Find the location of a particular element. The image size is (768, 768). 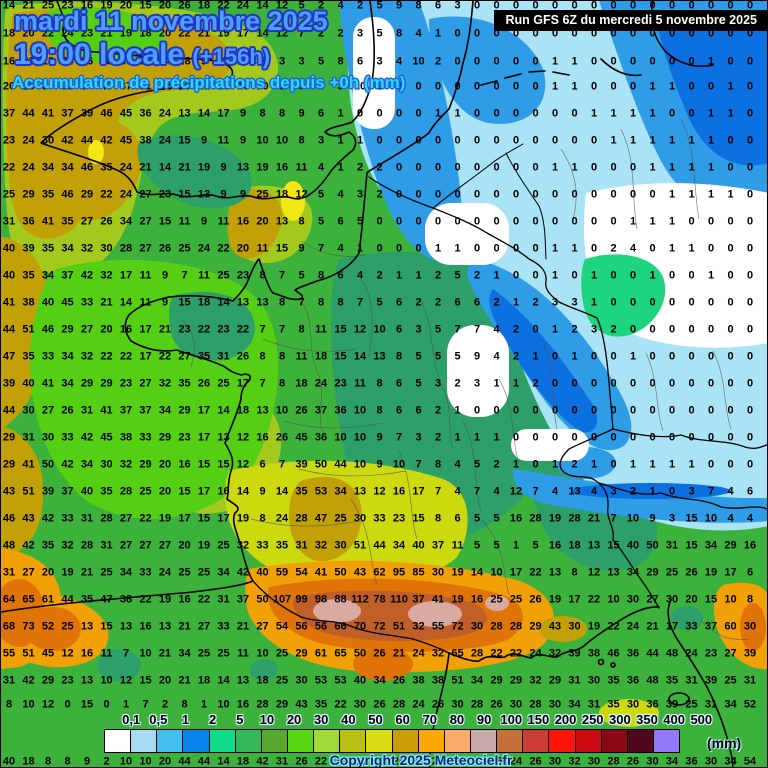

grid-value: 27 is located at coordinates (165, 545).